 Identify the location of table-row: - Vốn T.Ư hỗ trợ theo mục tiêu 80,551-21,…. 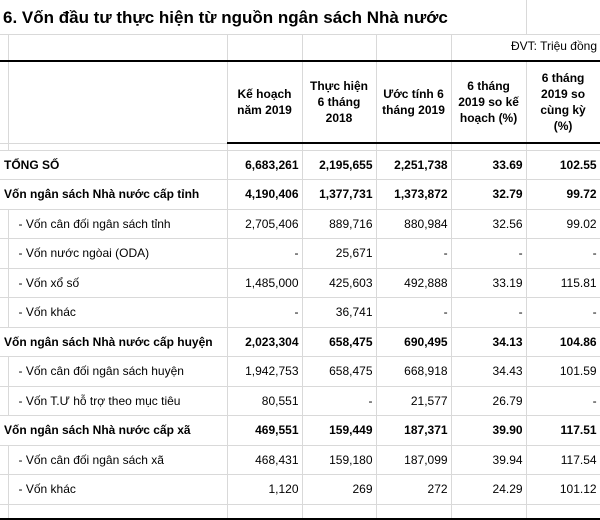
(300, 401).